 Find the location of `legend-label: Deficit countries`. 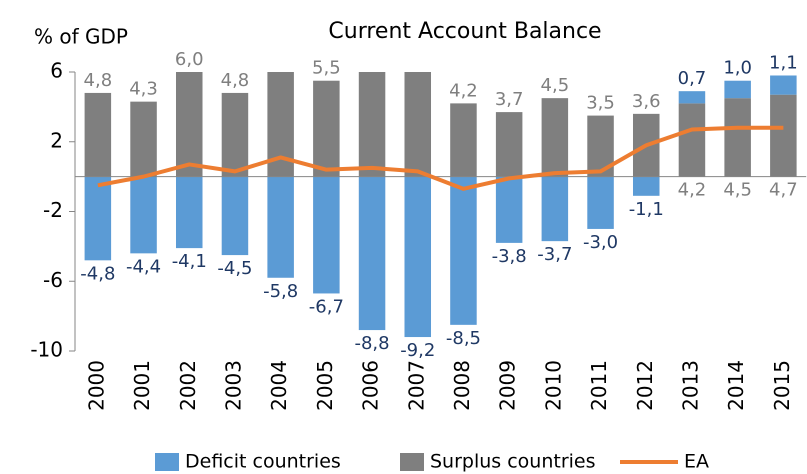

legend-label: Deficit countries is located at coordinates (263, 462).